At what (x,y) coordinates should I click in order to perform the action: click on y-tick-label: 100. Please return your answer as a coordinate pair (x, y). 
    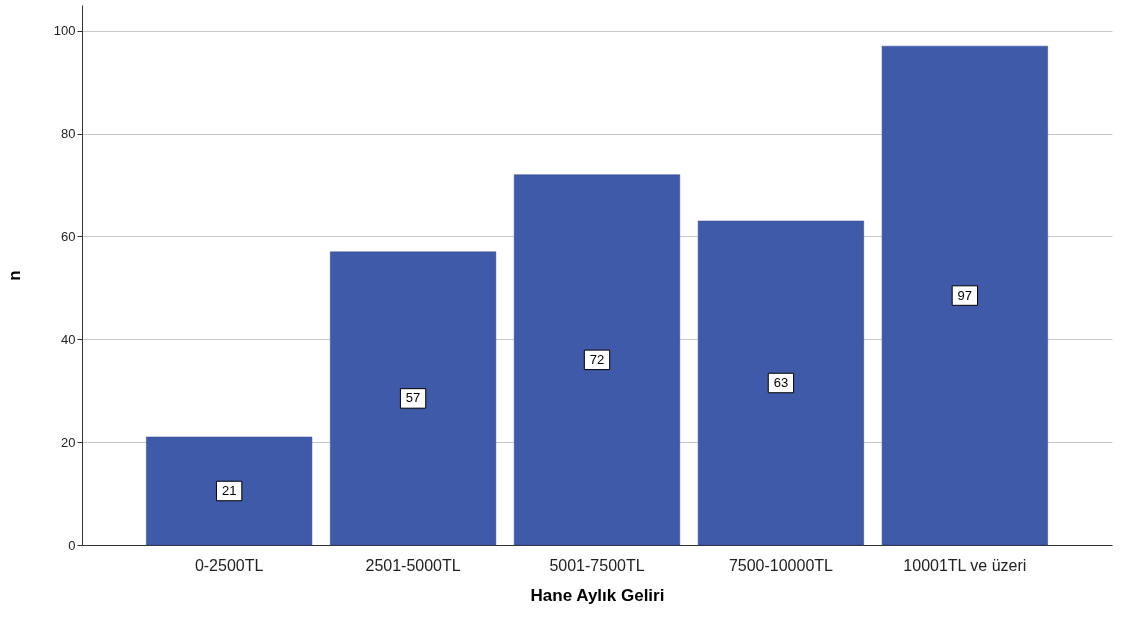
    Looking at the image, I should click on (64, 31).